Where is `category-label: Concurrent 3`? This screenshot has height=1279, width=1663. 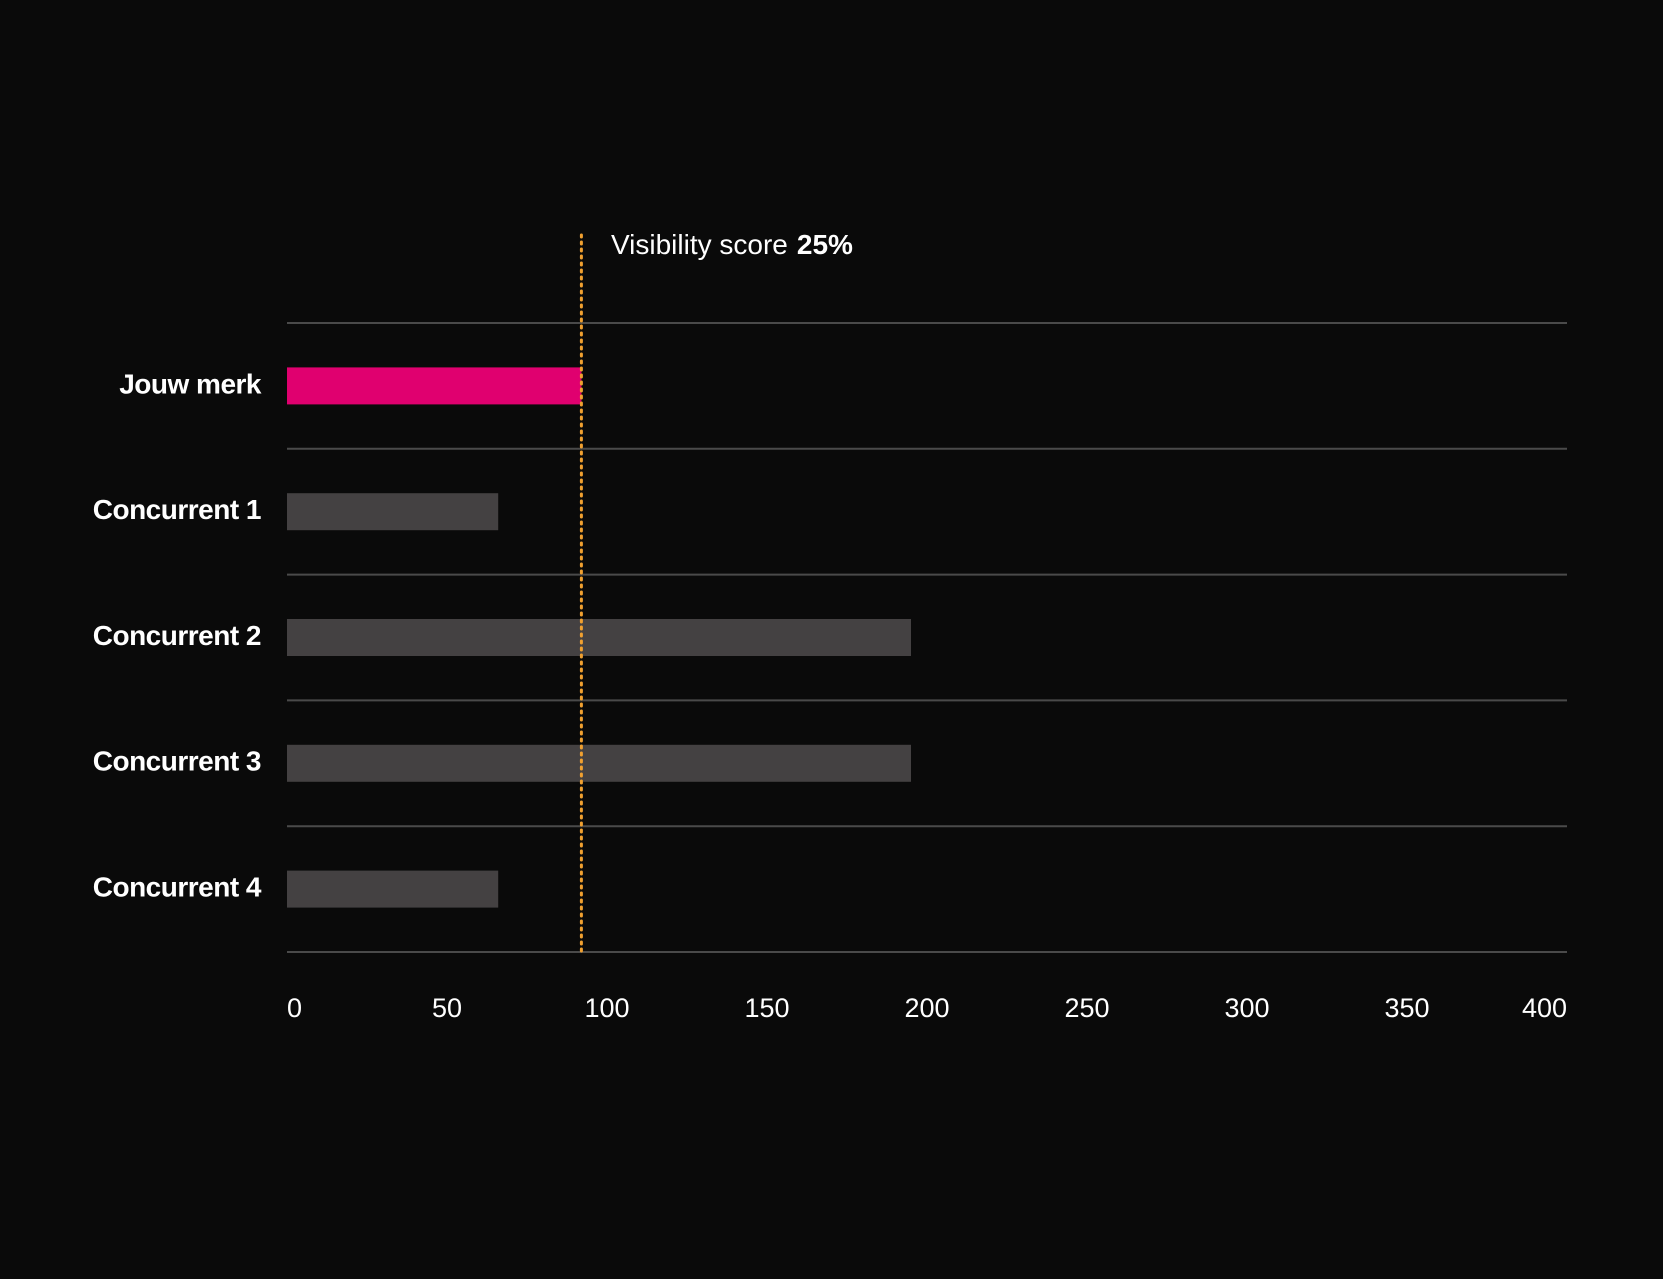 category-label: Concurrent 3 is located at coordinates (177, 761).